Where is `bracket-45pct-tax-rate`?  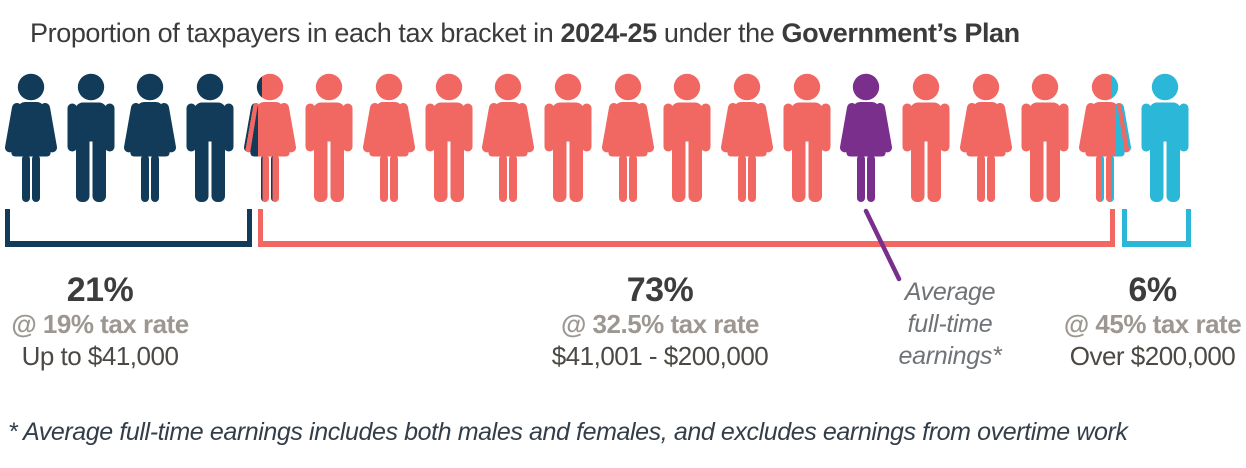 bracket-45pct-tax-rate is located at coordinates (1156, 228).